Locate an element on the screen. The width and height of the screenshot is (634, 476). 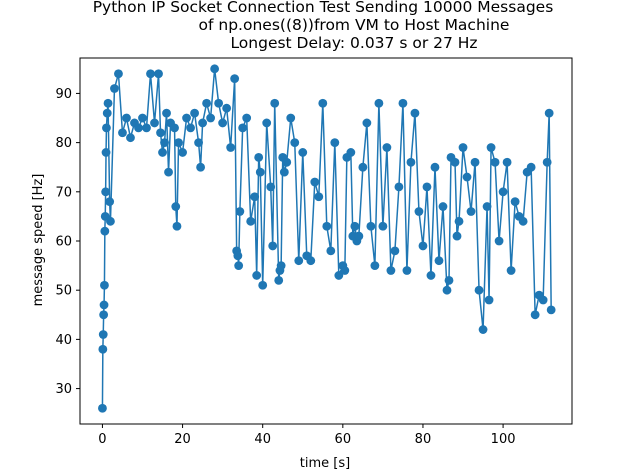
title-line-2: of np.ones((8))from VM to Host Machine is located at coordinates (354, 25).